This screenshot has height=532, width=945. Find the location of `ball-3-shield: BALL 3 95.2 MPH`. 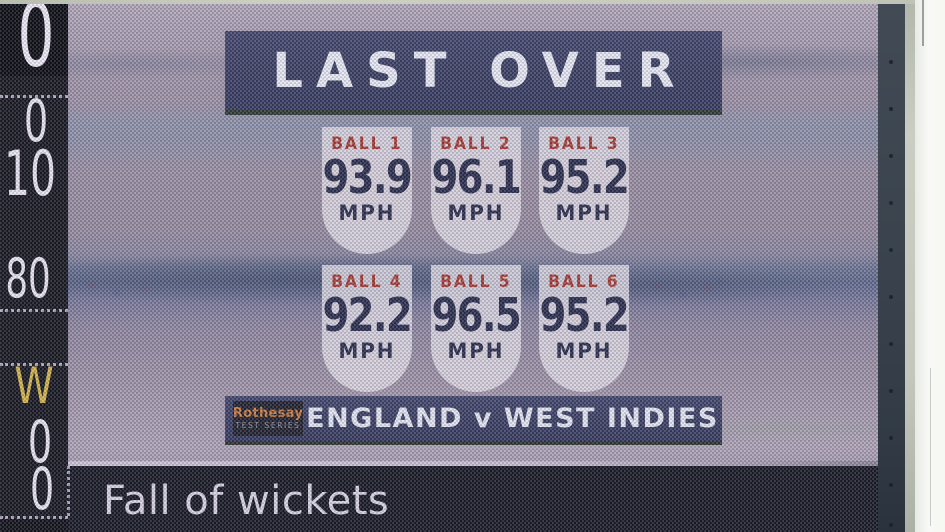

ball-3-shield: BALL 3 95.2 MPH is located at coordinates (584, 190).